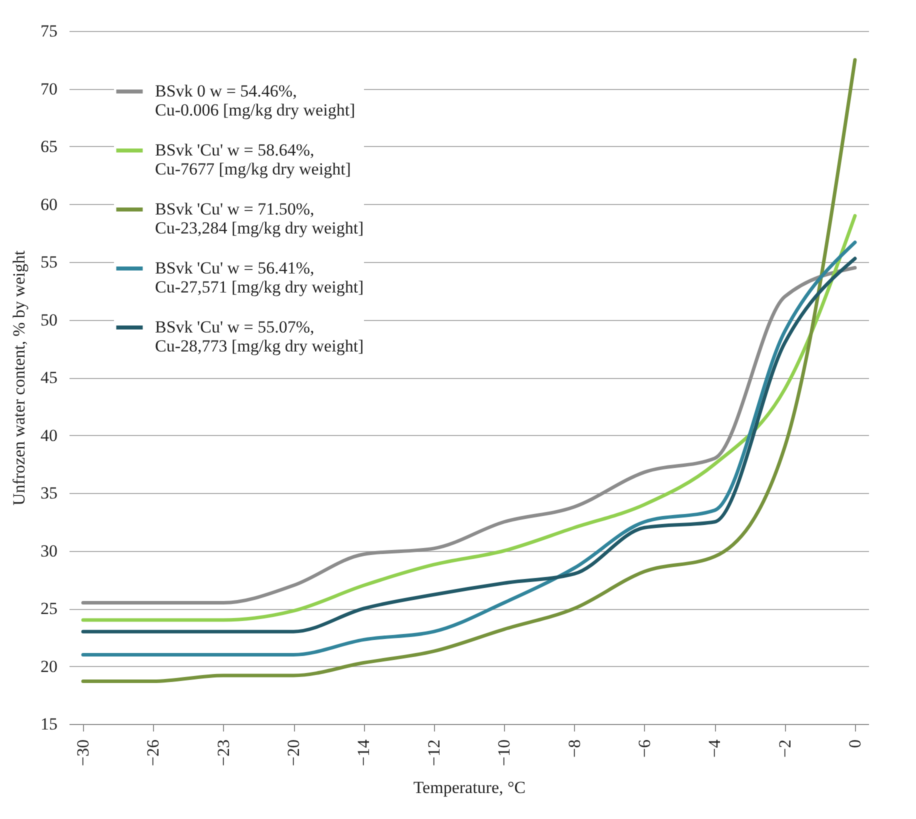  What do you see at coordinates (83, 753) in the screenshot?
I see `x-tick-label: −30` at bounding box center [83, 753].